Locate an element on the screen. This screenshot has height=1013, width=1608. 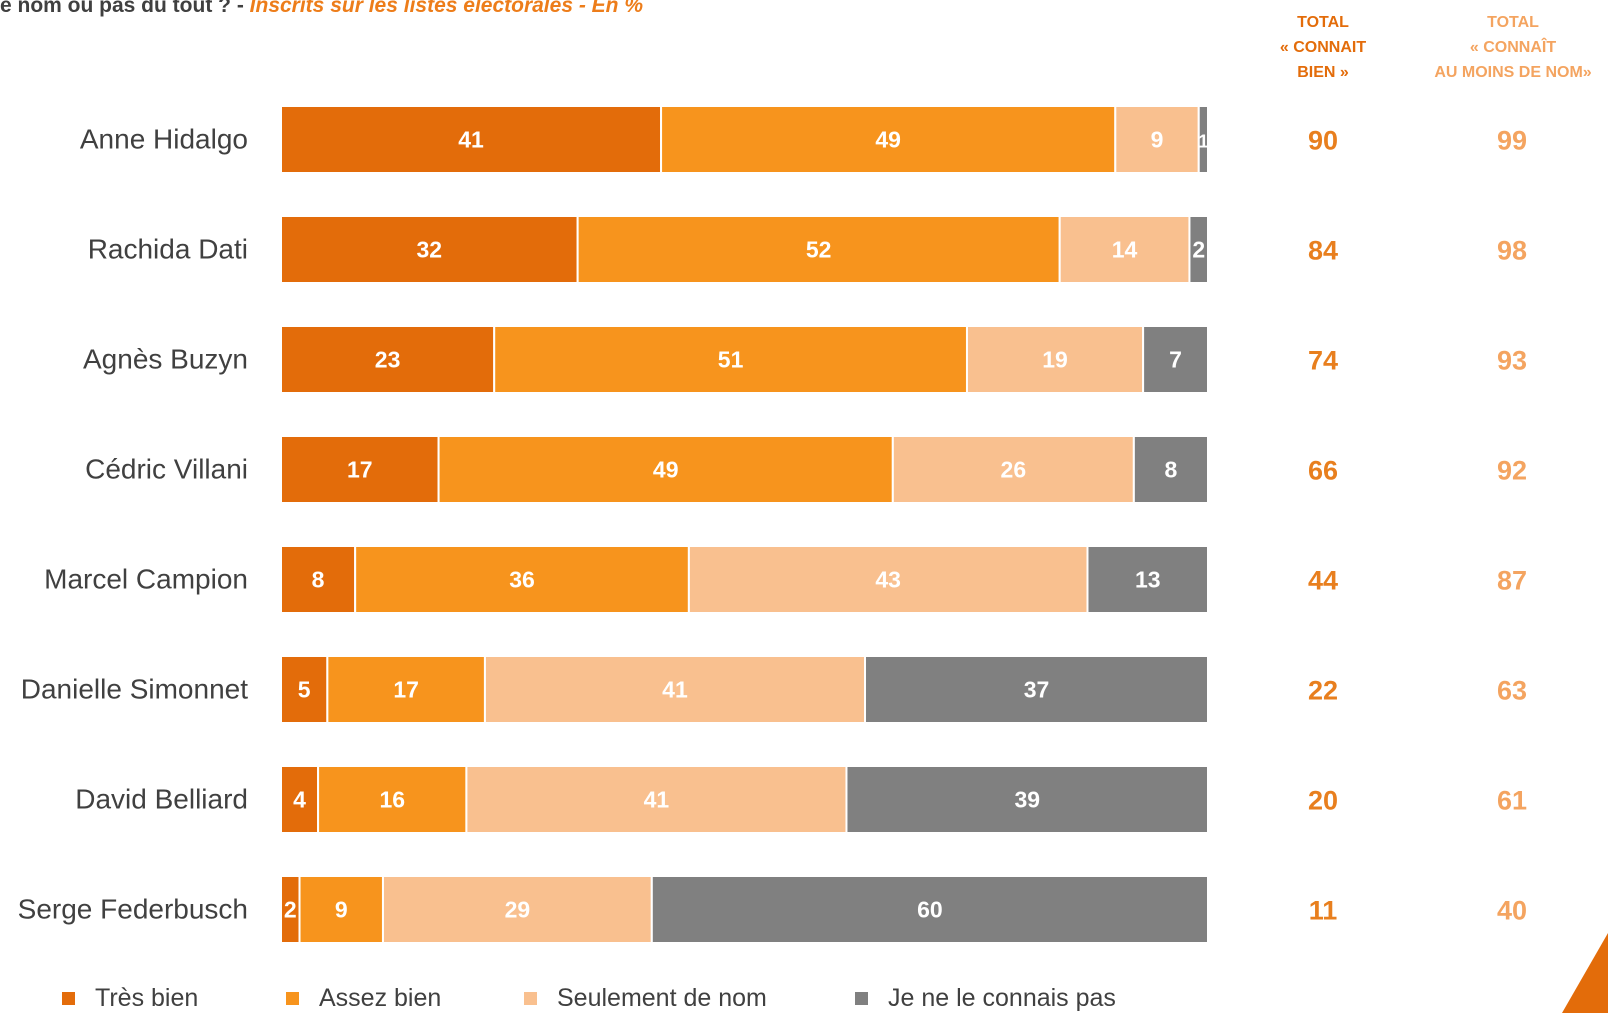
corner-logo-shape is located at coordinates (1585, 973).